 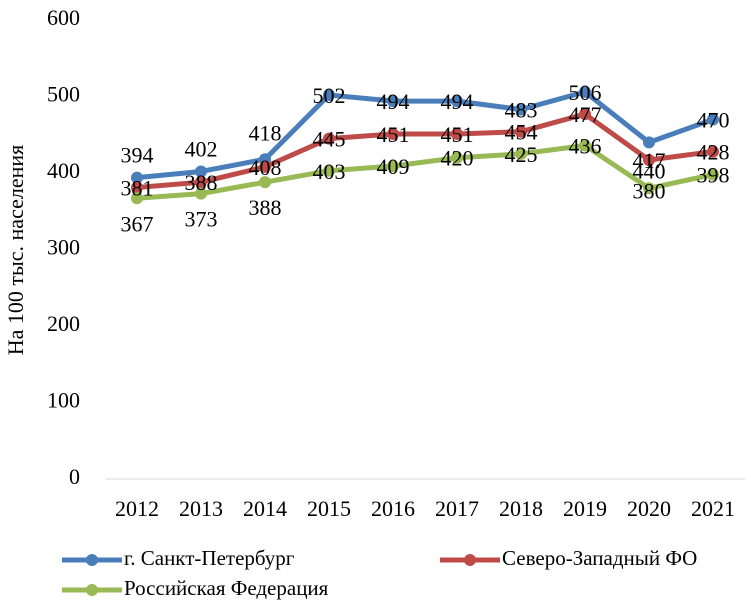 I want to click on data-label: 425, so click(x=521, y=154).